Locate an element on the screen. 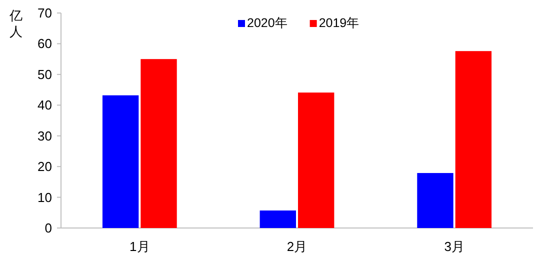 The image size is (550, 266). y-tick-label: 70 is located at coordinates (45, 13).